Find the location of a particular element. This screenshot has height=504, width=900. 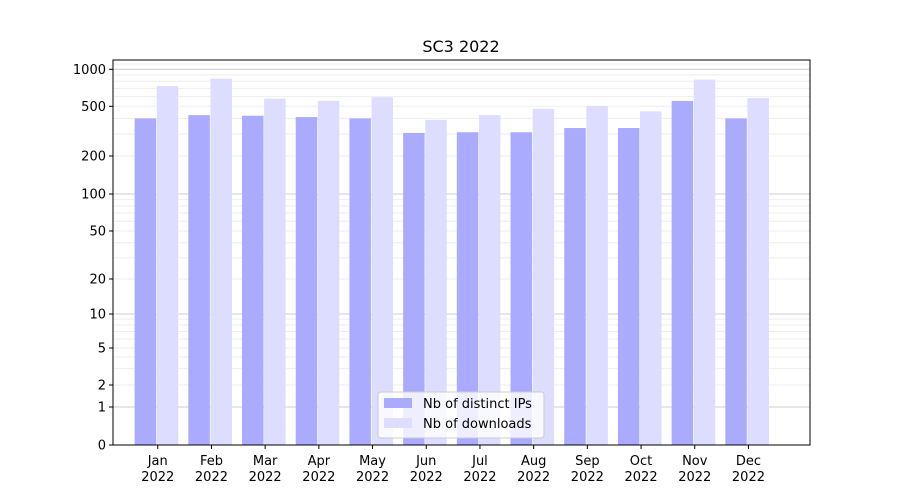

x-tick-label: Sep is located at coordinates (587, 461).